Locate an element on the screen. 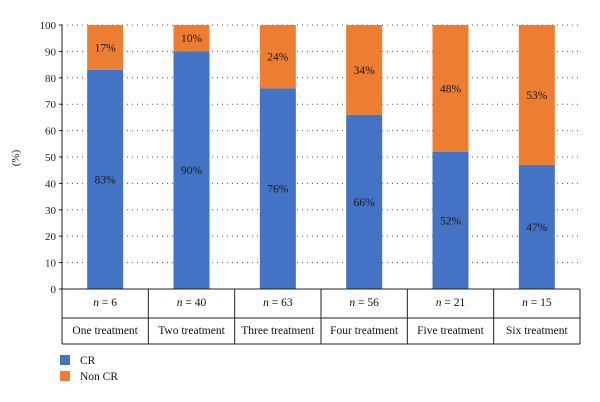 The image size is (600, 402). n-count-label: n = 40 is located at coordinates (192, 303).